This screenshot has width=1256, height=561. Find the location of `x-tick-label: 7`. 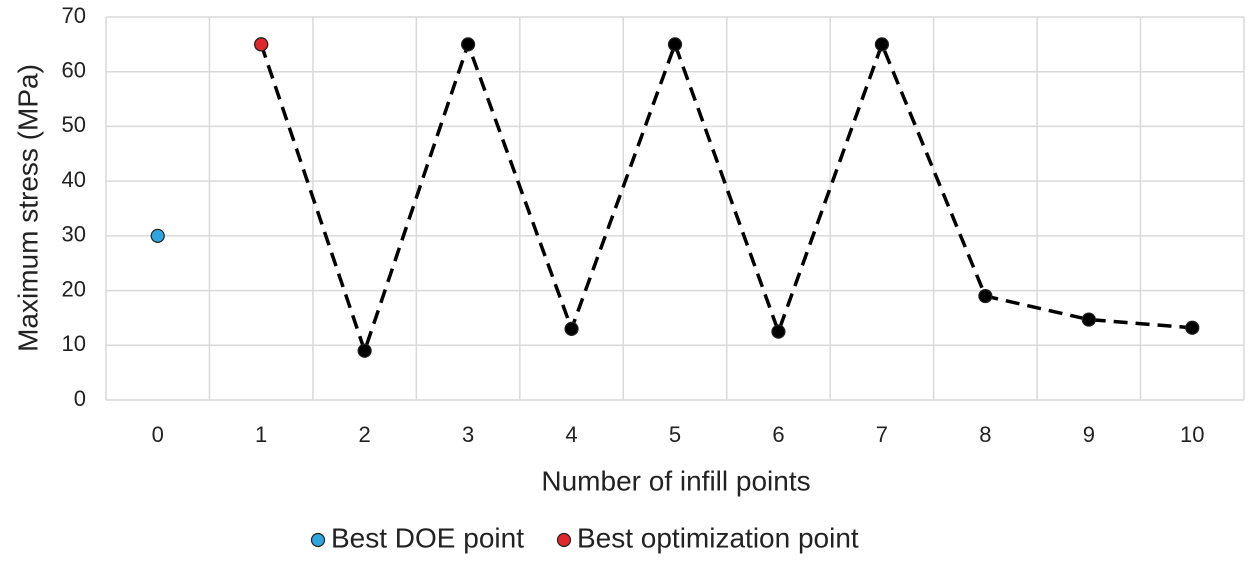

x-tick-label: 7 is located at coordinates (882, 434).